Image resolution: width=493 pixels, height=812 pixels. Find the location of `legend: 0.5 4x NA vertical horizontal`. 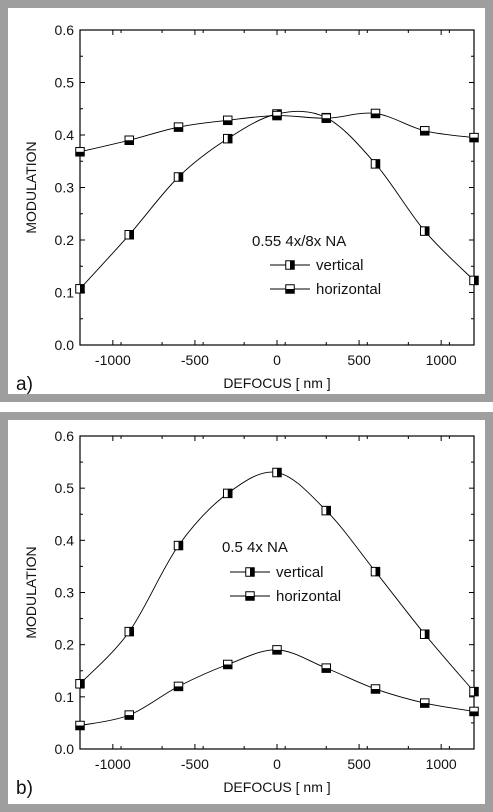

legend: 0.5 4x NA vertical horizontal is located at coordinates (281, 572).